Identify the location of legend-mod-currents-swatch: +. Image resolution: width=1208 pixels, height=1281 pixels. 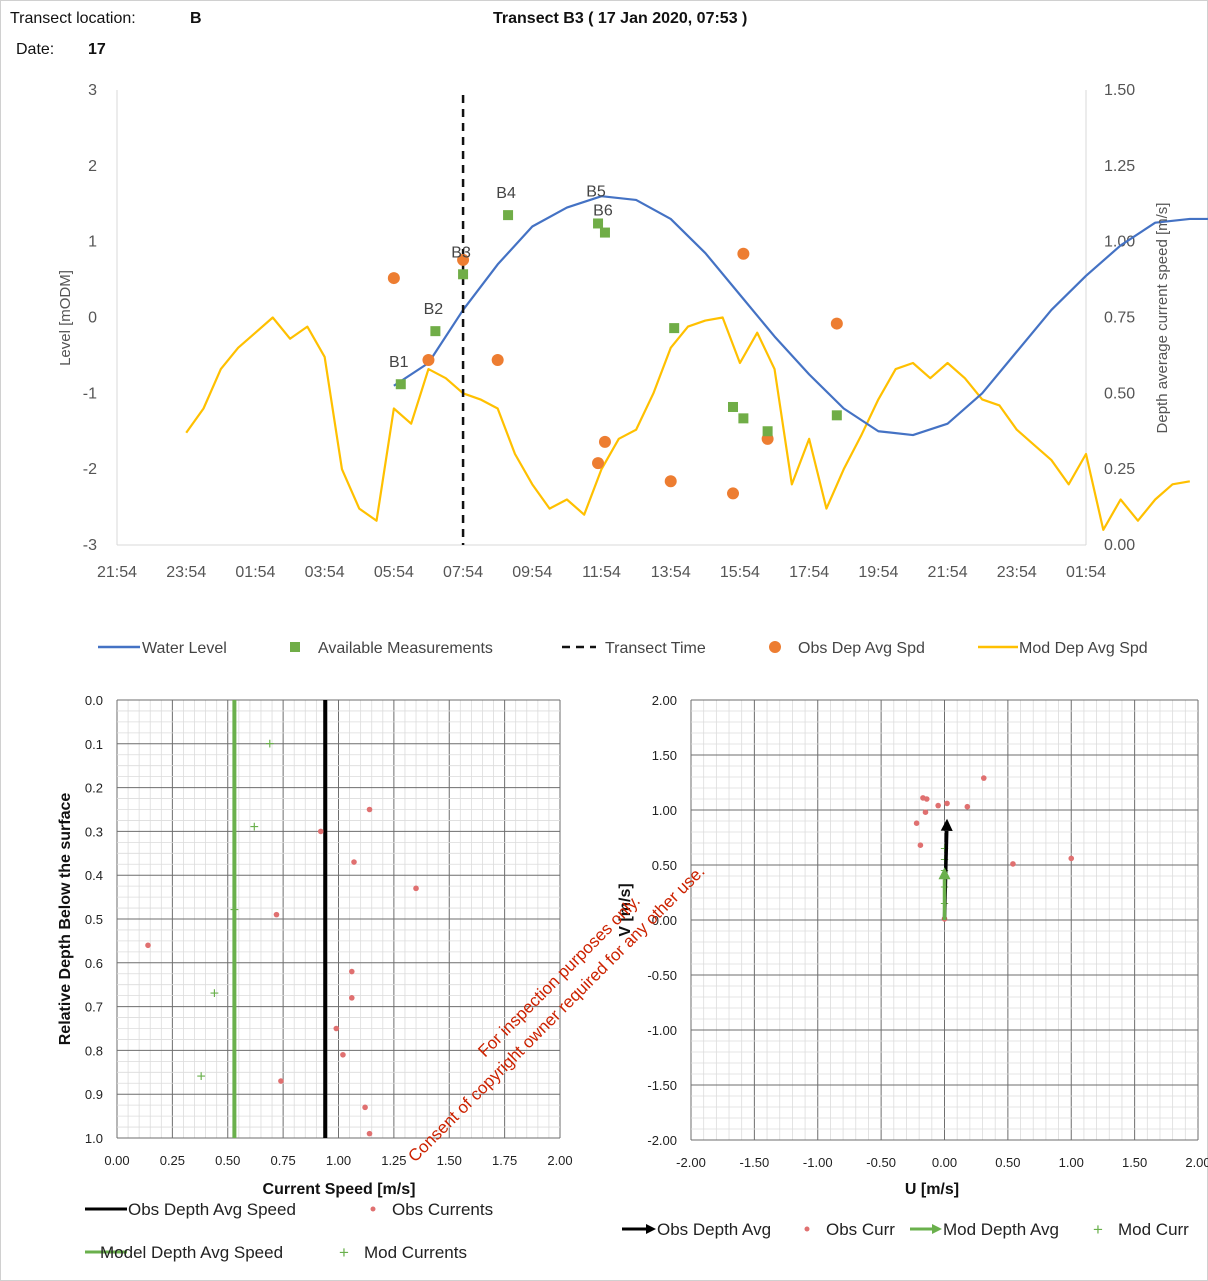
(344, 1252).